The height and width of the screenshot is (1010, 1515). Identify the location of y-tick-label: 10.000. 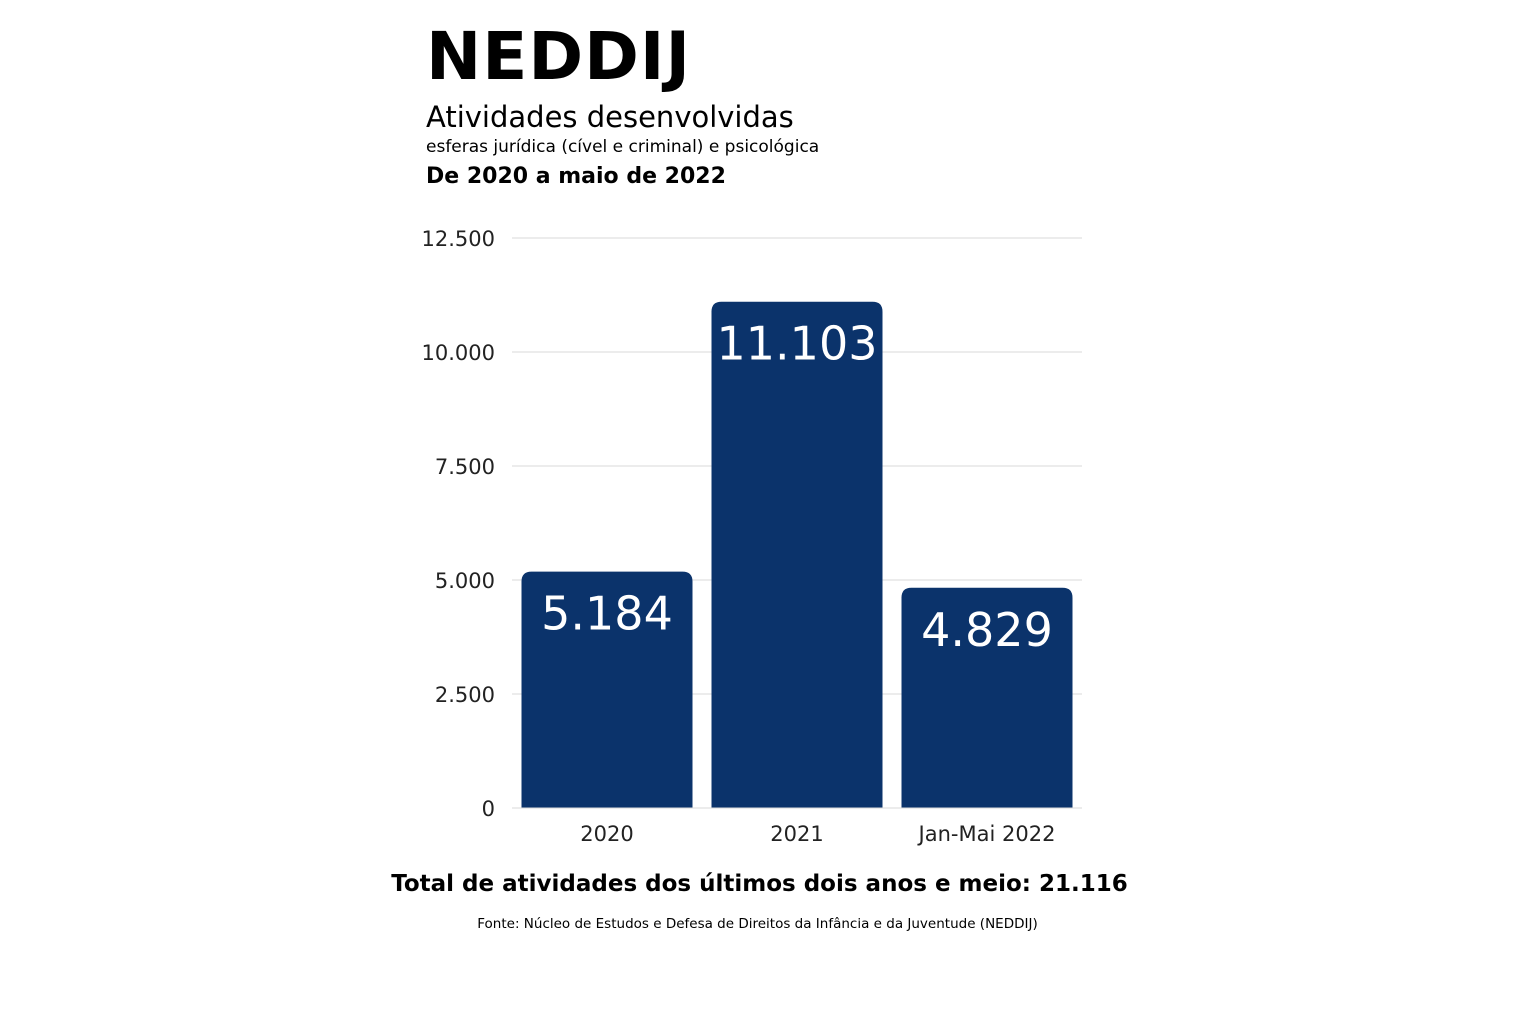
(458, 353).